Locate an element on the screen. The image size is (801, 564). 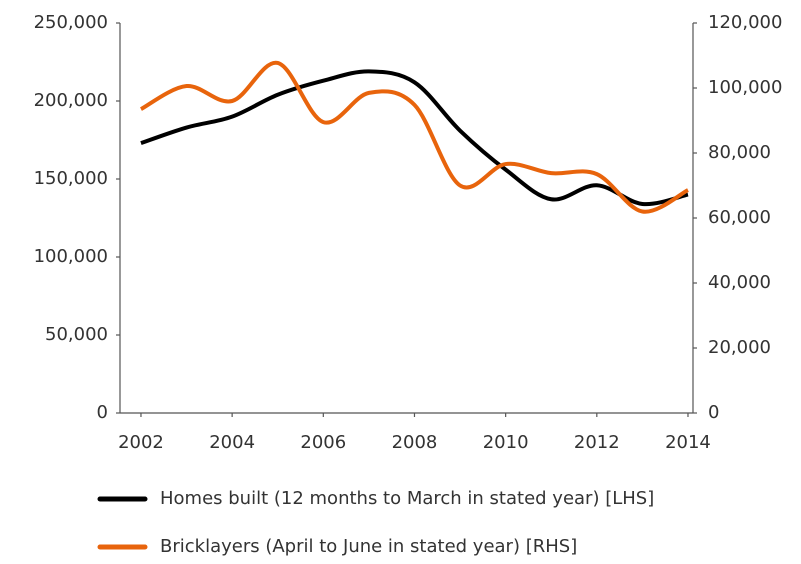
y-tick-label: 150,000 is located at coordinates (71, 178).